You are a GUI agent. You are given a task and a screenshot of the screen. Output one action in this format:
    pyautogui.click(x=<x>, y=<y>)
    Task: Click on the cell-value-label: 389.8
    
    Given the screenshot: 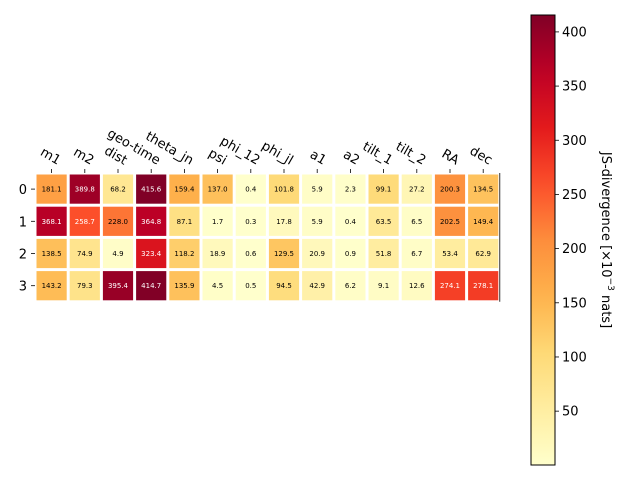 What is the action you would take?
    pyautogui.click(x=85, y=190)
    